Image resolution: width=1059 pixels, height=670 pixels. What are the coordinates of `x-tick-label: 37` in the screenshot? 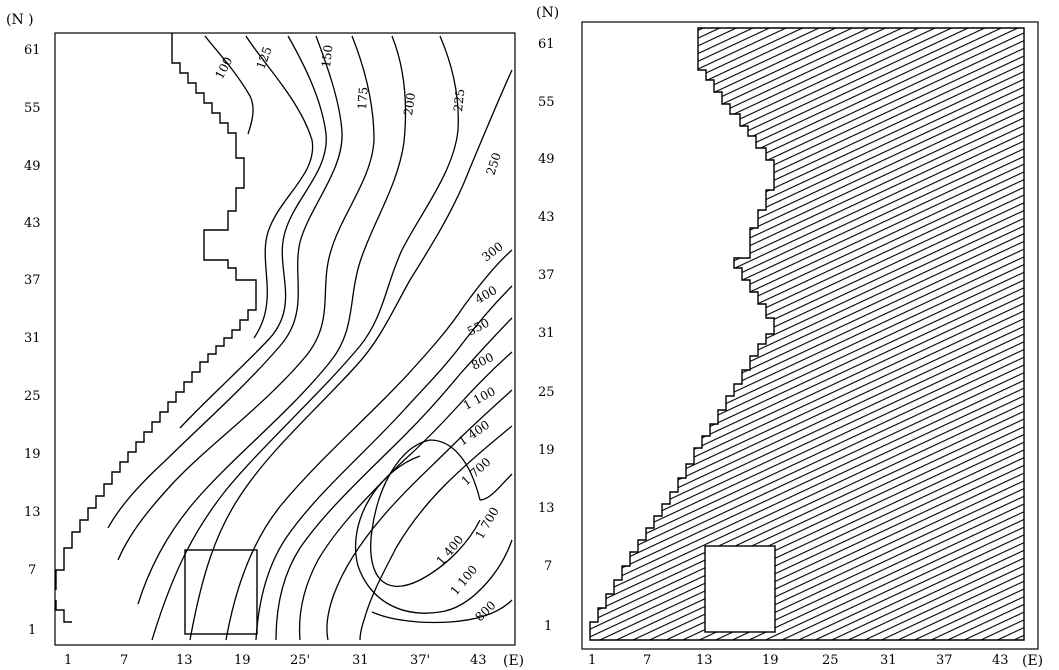 It's located at (944, 660).